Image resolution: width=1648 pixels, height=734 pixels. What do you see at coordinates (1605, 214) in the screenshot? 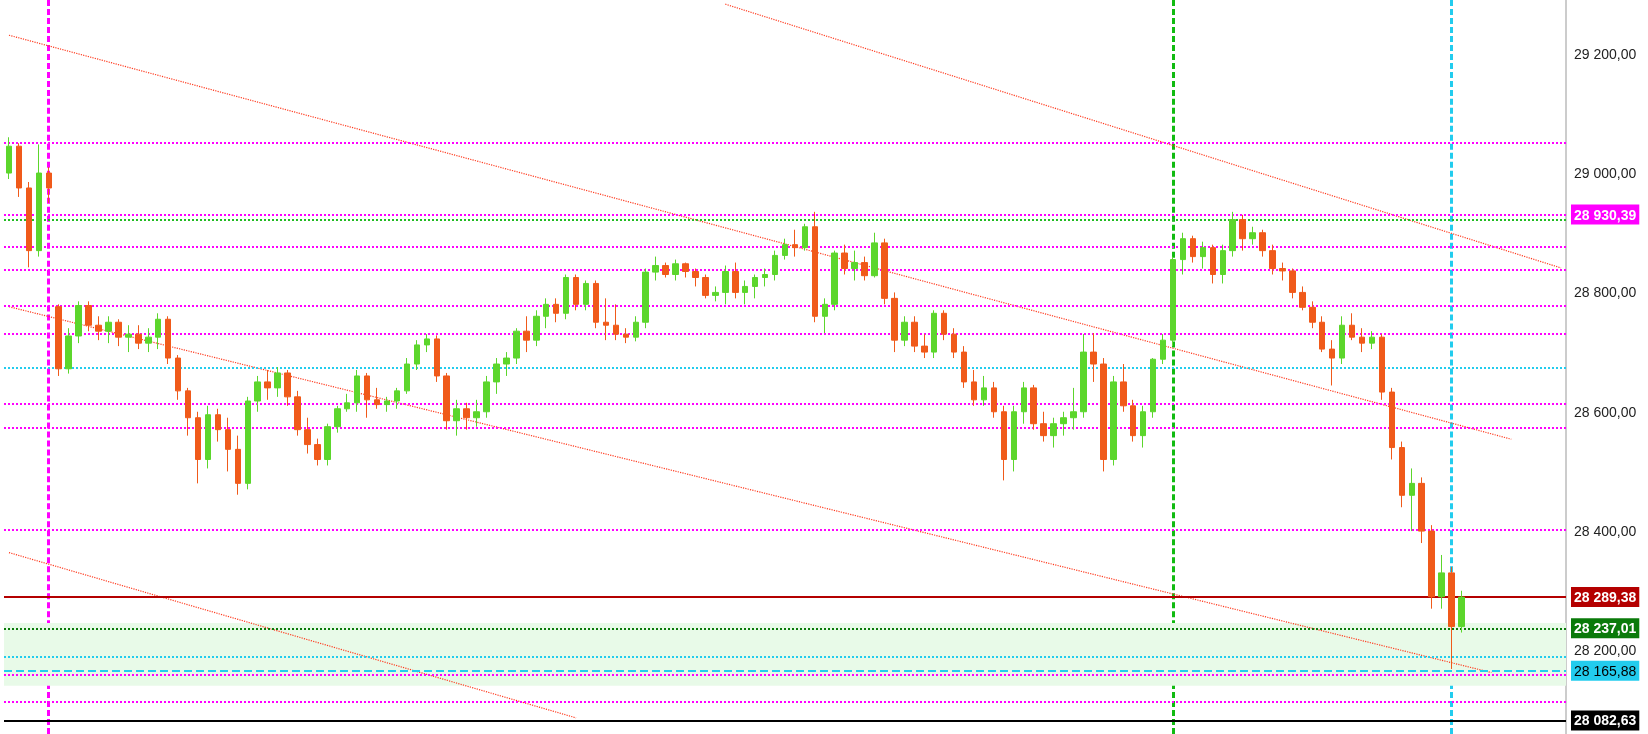
I see `ref-line-label: 28 930,39` at bounding box center [1605, 214].